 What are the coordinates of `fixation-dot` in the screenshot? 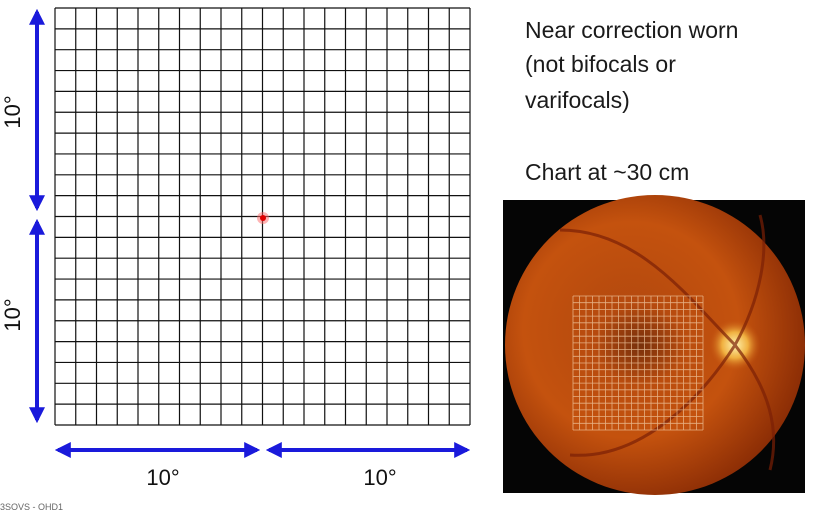 It's located at (263, 218).